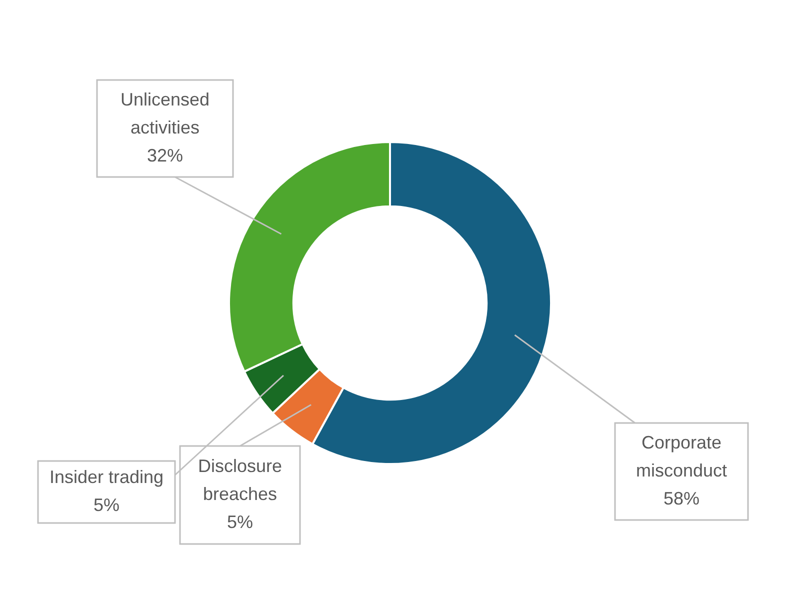 The width and height of the screenshot is (800, 600). Describe the element at coordinates (165, 155) in the screenshot. I see `data-label: 32%` at that location.